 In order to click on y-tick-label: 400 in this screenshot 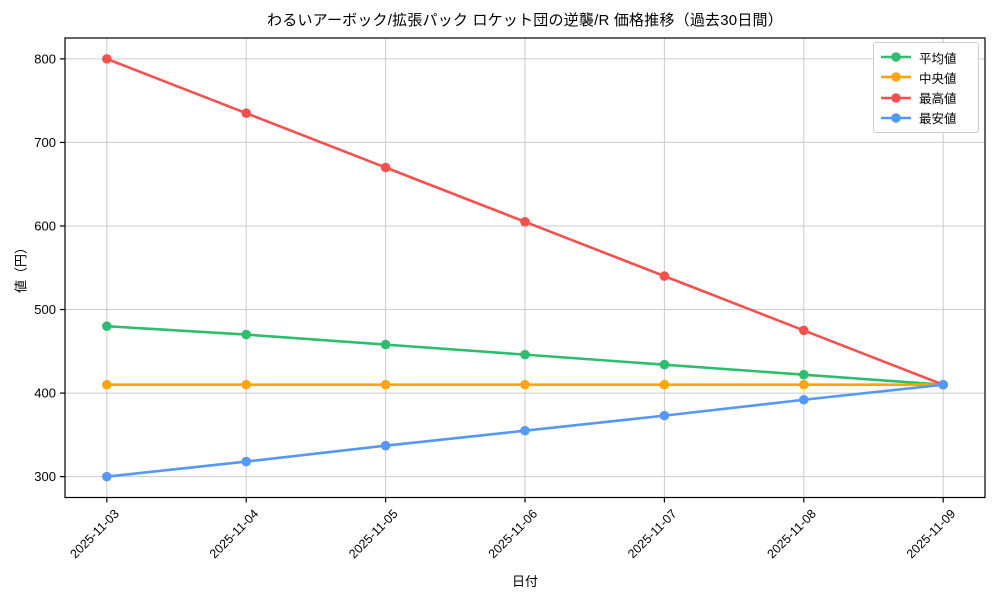, I will do `click(45, 393)`.